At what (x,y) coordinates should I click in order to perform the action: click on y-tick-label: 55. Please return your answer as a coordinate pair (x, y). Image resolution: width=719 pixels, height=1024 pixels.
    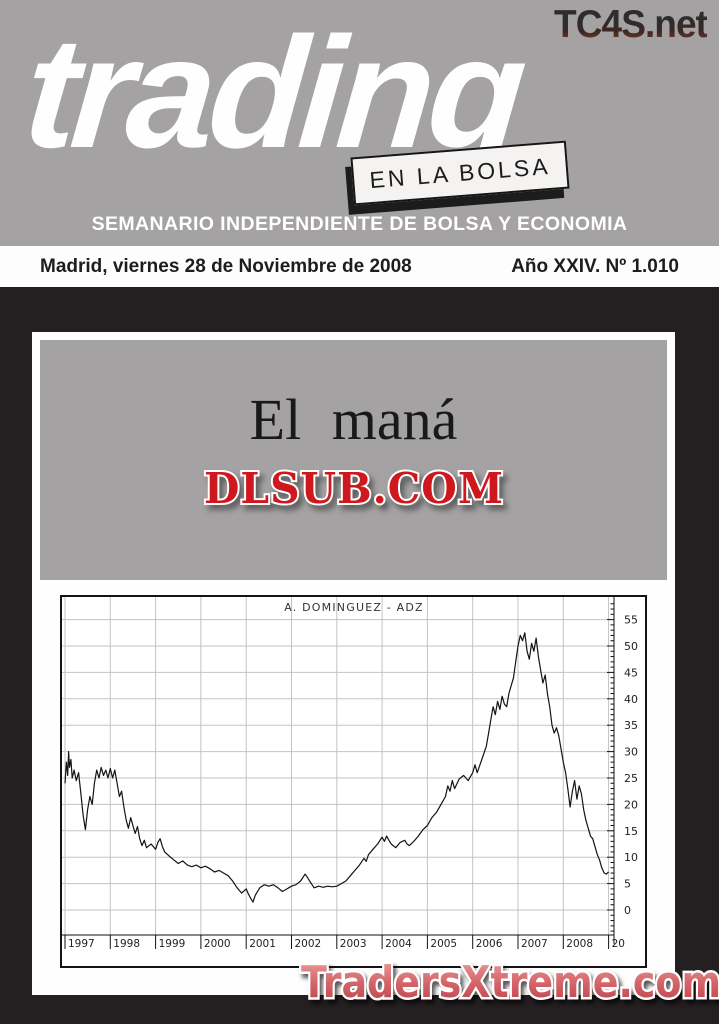
    Looking at the image, I should click on (631, 620).